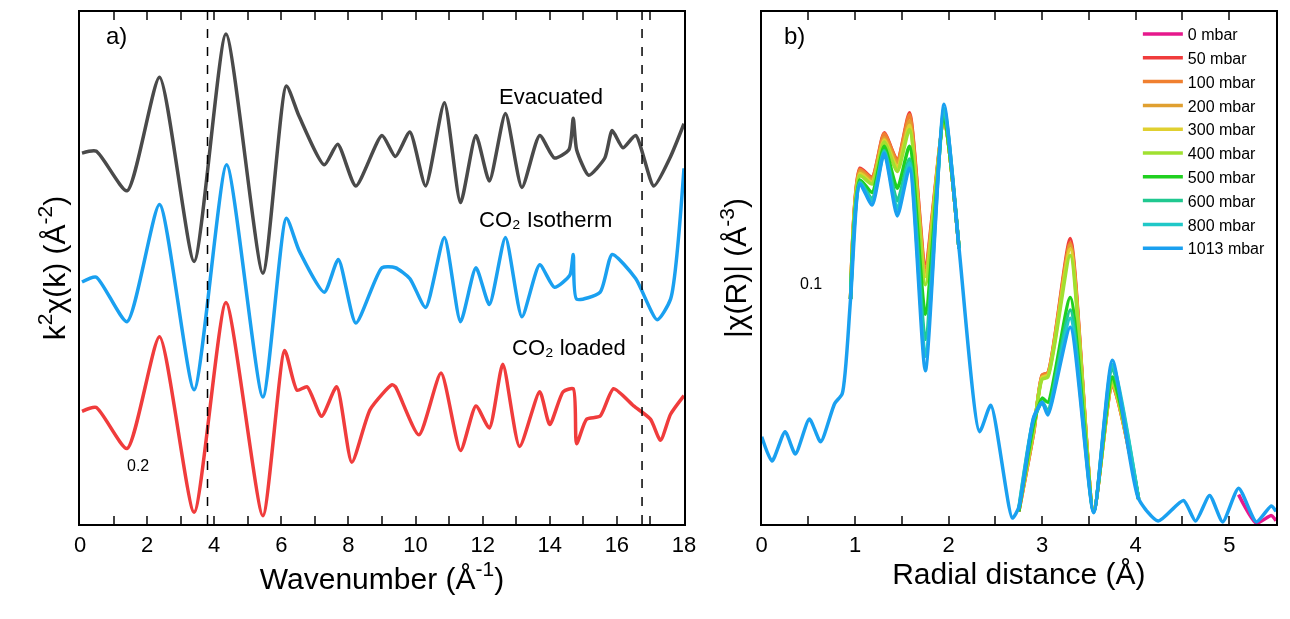 This screenshot has height=619, width=1290. I want to click on legend-label: 600 mbar, so click(1222, 201).